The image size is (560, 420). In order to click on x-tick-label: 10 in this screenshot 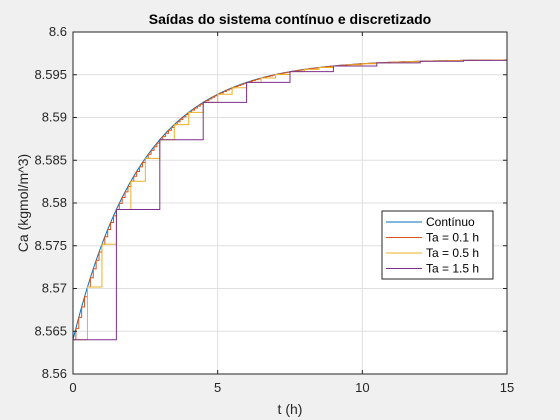, I will do `click(362, 387)`.